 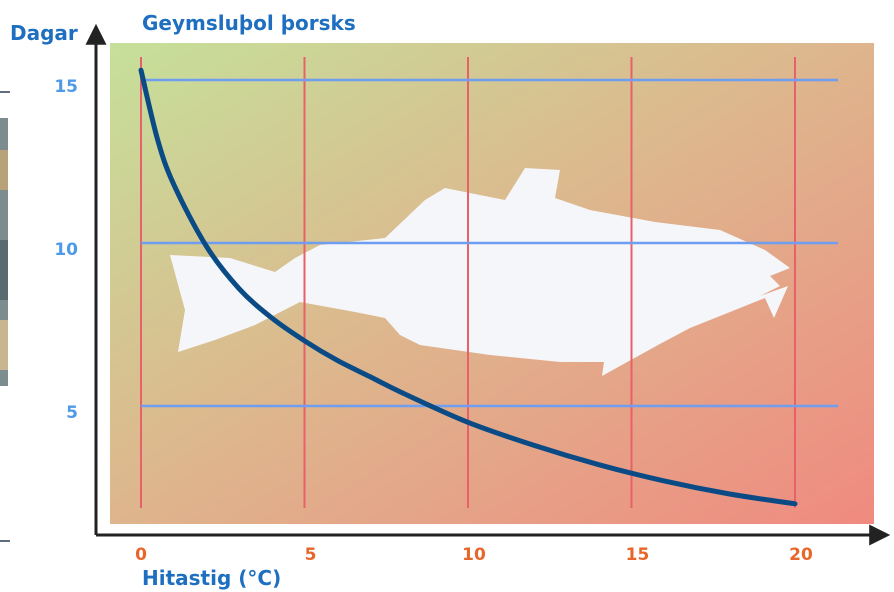 What do you see at coordinates (801, 555) in the screenshot?
I see `x-tick-label: 20` at bounding box center [801, 555].